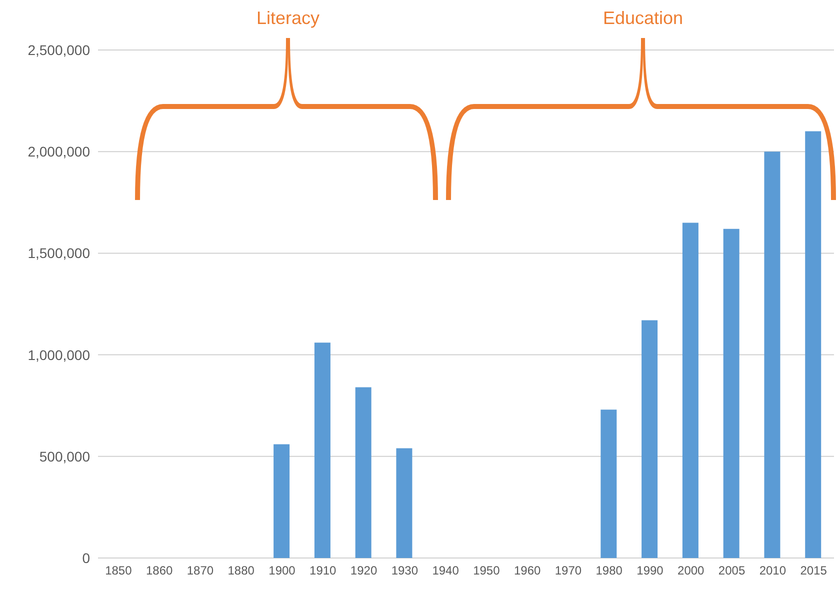  I want to click on y-tick-label: 1,500,000, so click(59, 253).